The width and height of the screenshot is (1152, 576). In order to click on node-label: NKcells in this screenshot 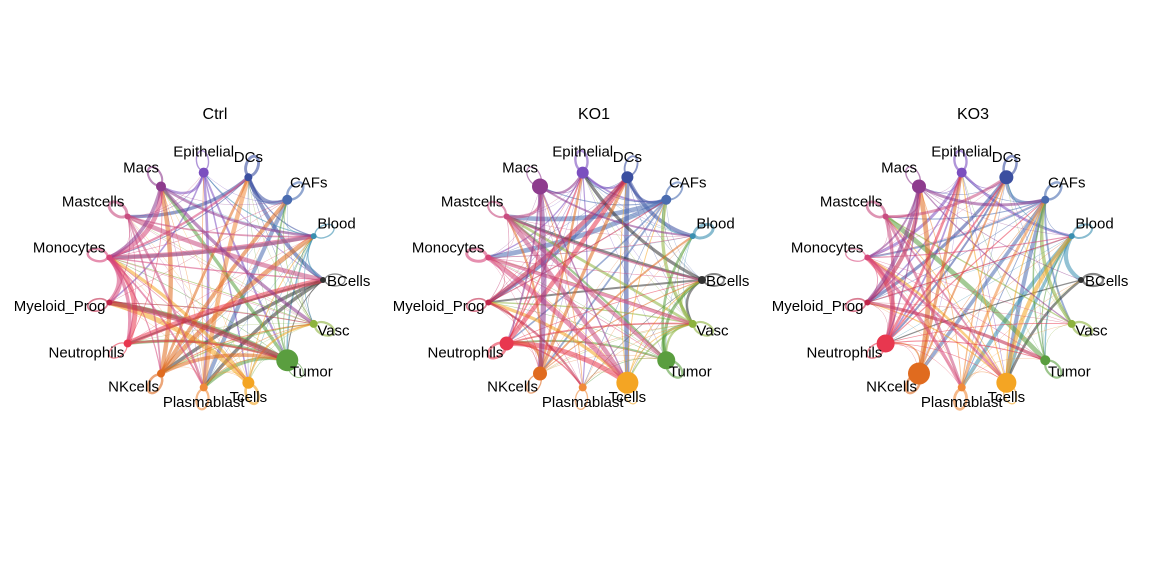, I will do `click(891, 386)`.